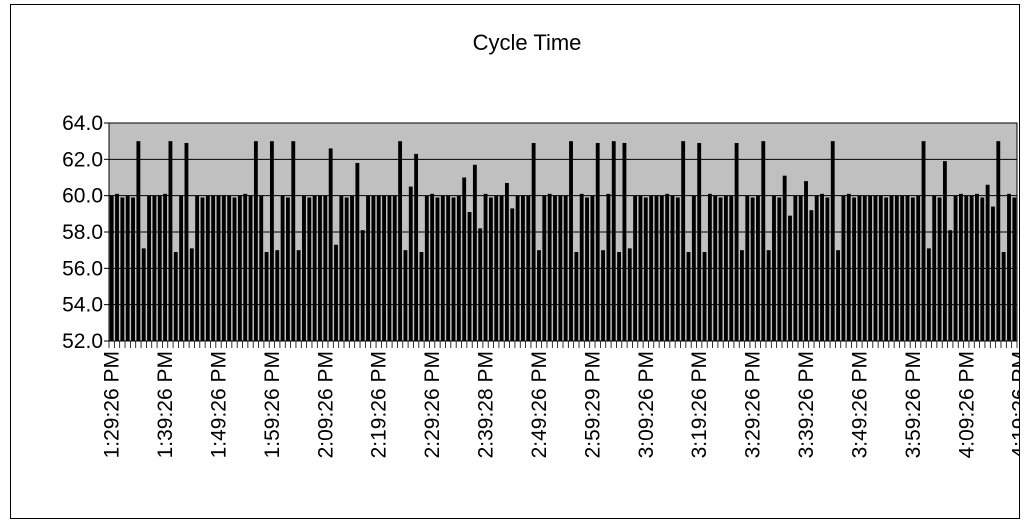 Image resolution: width=1024 pixels, height=522 pixels. What do you see at coordinates (753, 404) in the screenshot?
I see `x-tick-label: 3:29:26 PM` at bounding box center [753, 404].